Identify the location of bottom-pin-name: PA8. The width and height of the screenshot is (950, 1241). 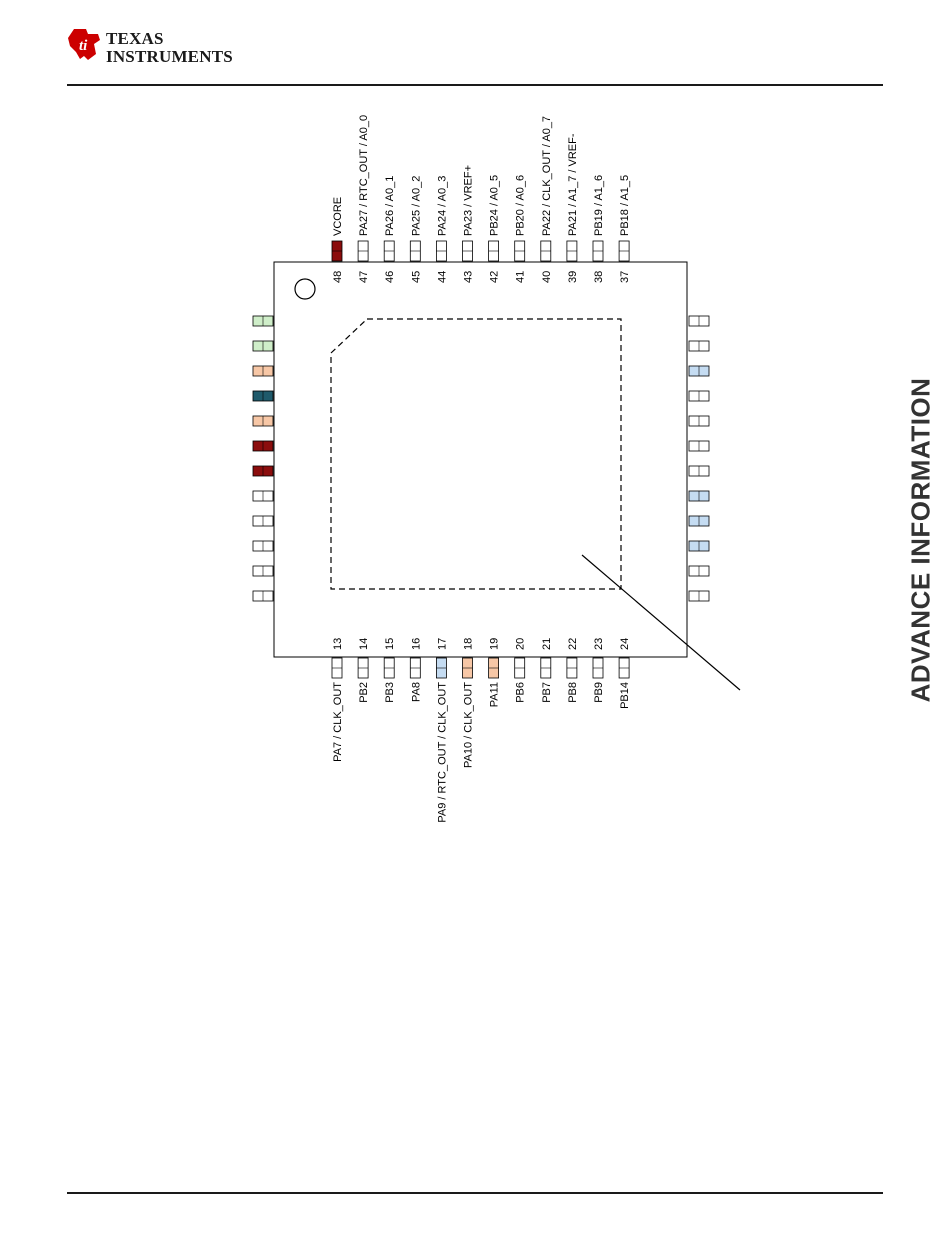
(416, 692).